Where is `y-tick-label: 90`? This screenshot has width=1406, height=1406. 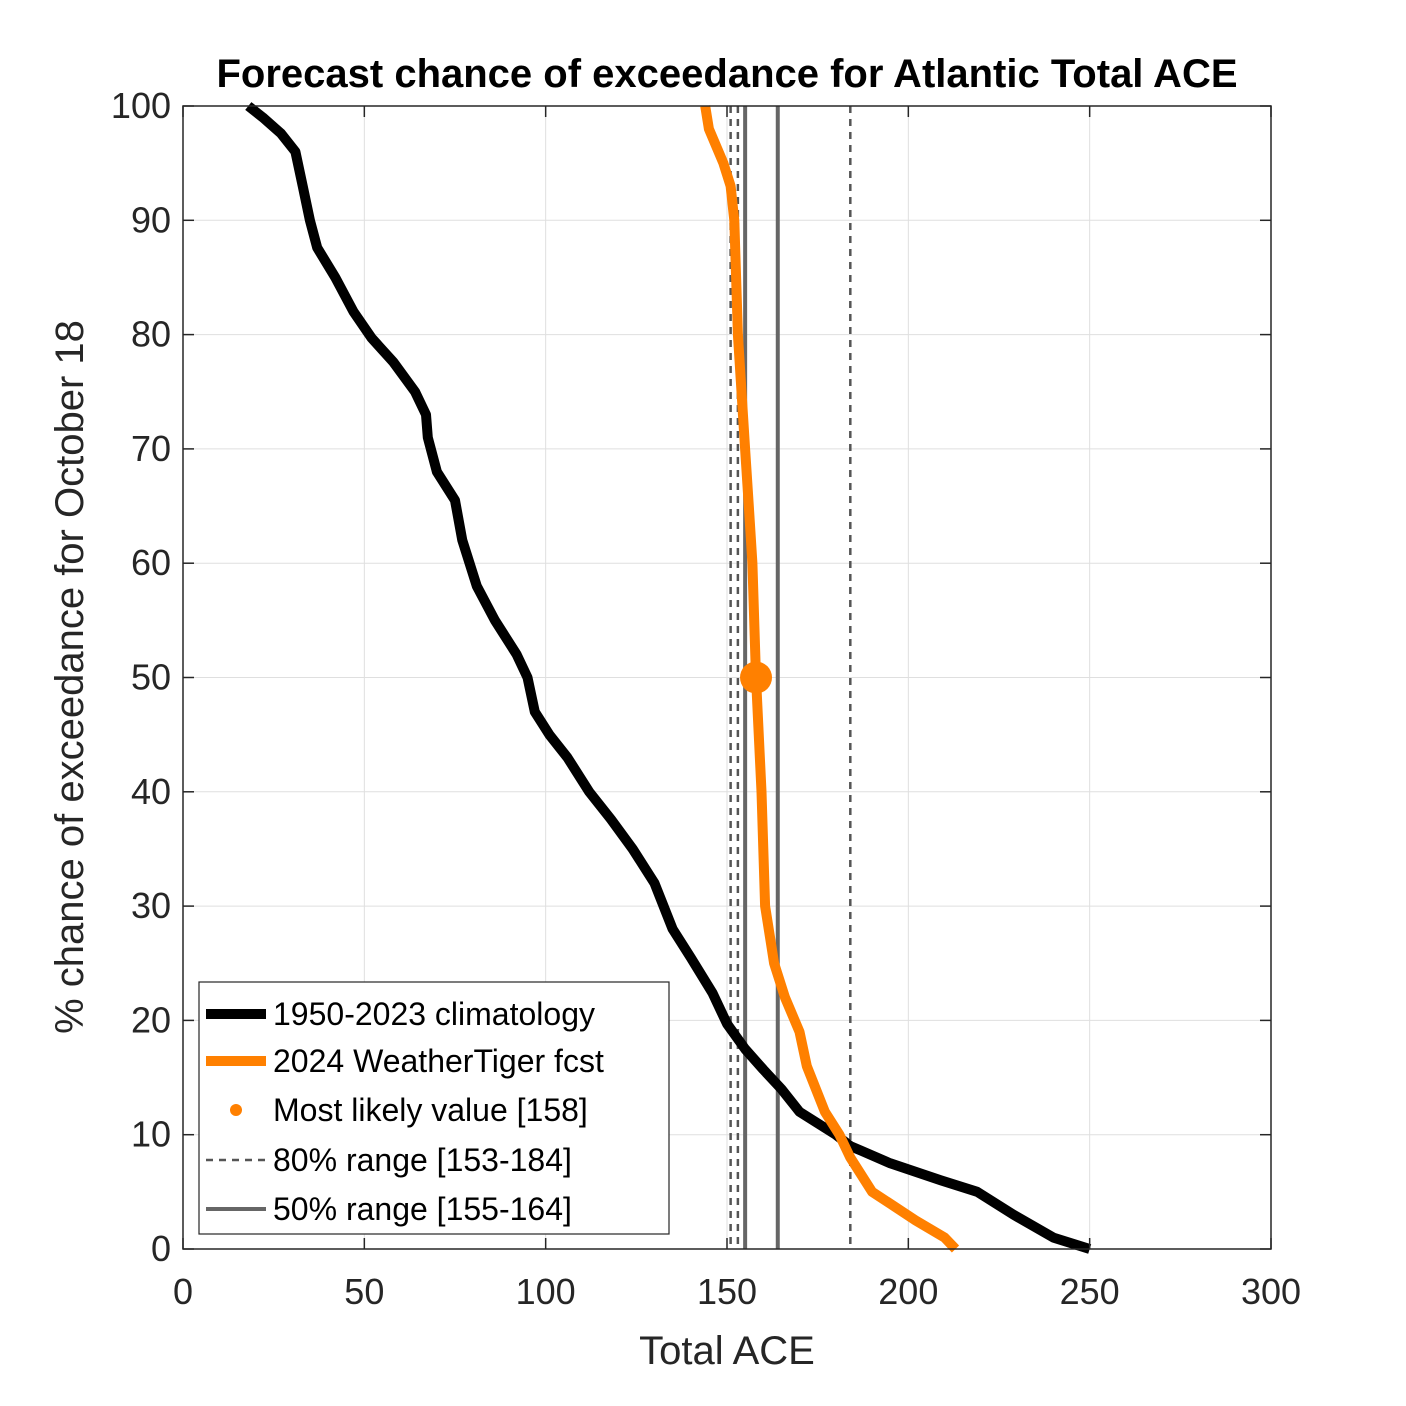
y-tick-label: 90 is located at coordinates (151, 219).